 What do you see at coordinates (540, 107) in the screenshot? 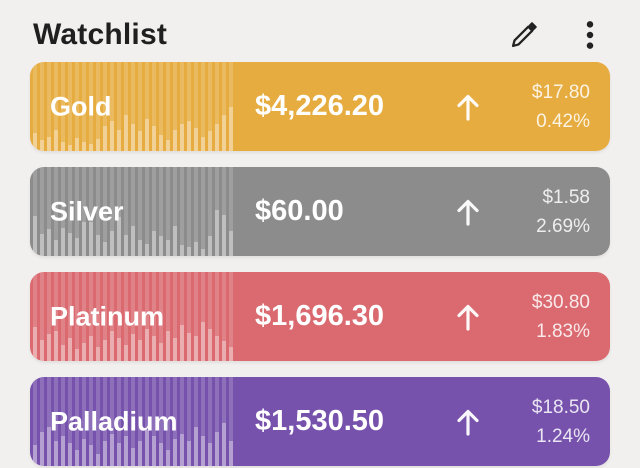
I see `change-column: $17.80 0.42%` at bounding box center [540, 107].